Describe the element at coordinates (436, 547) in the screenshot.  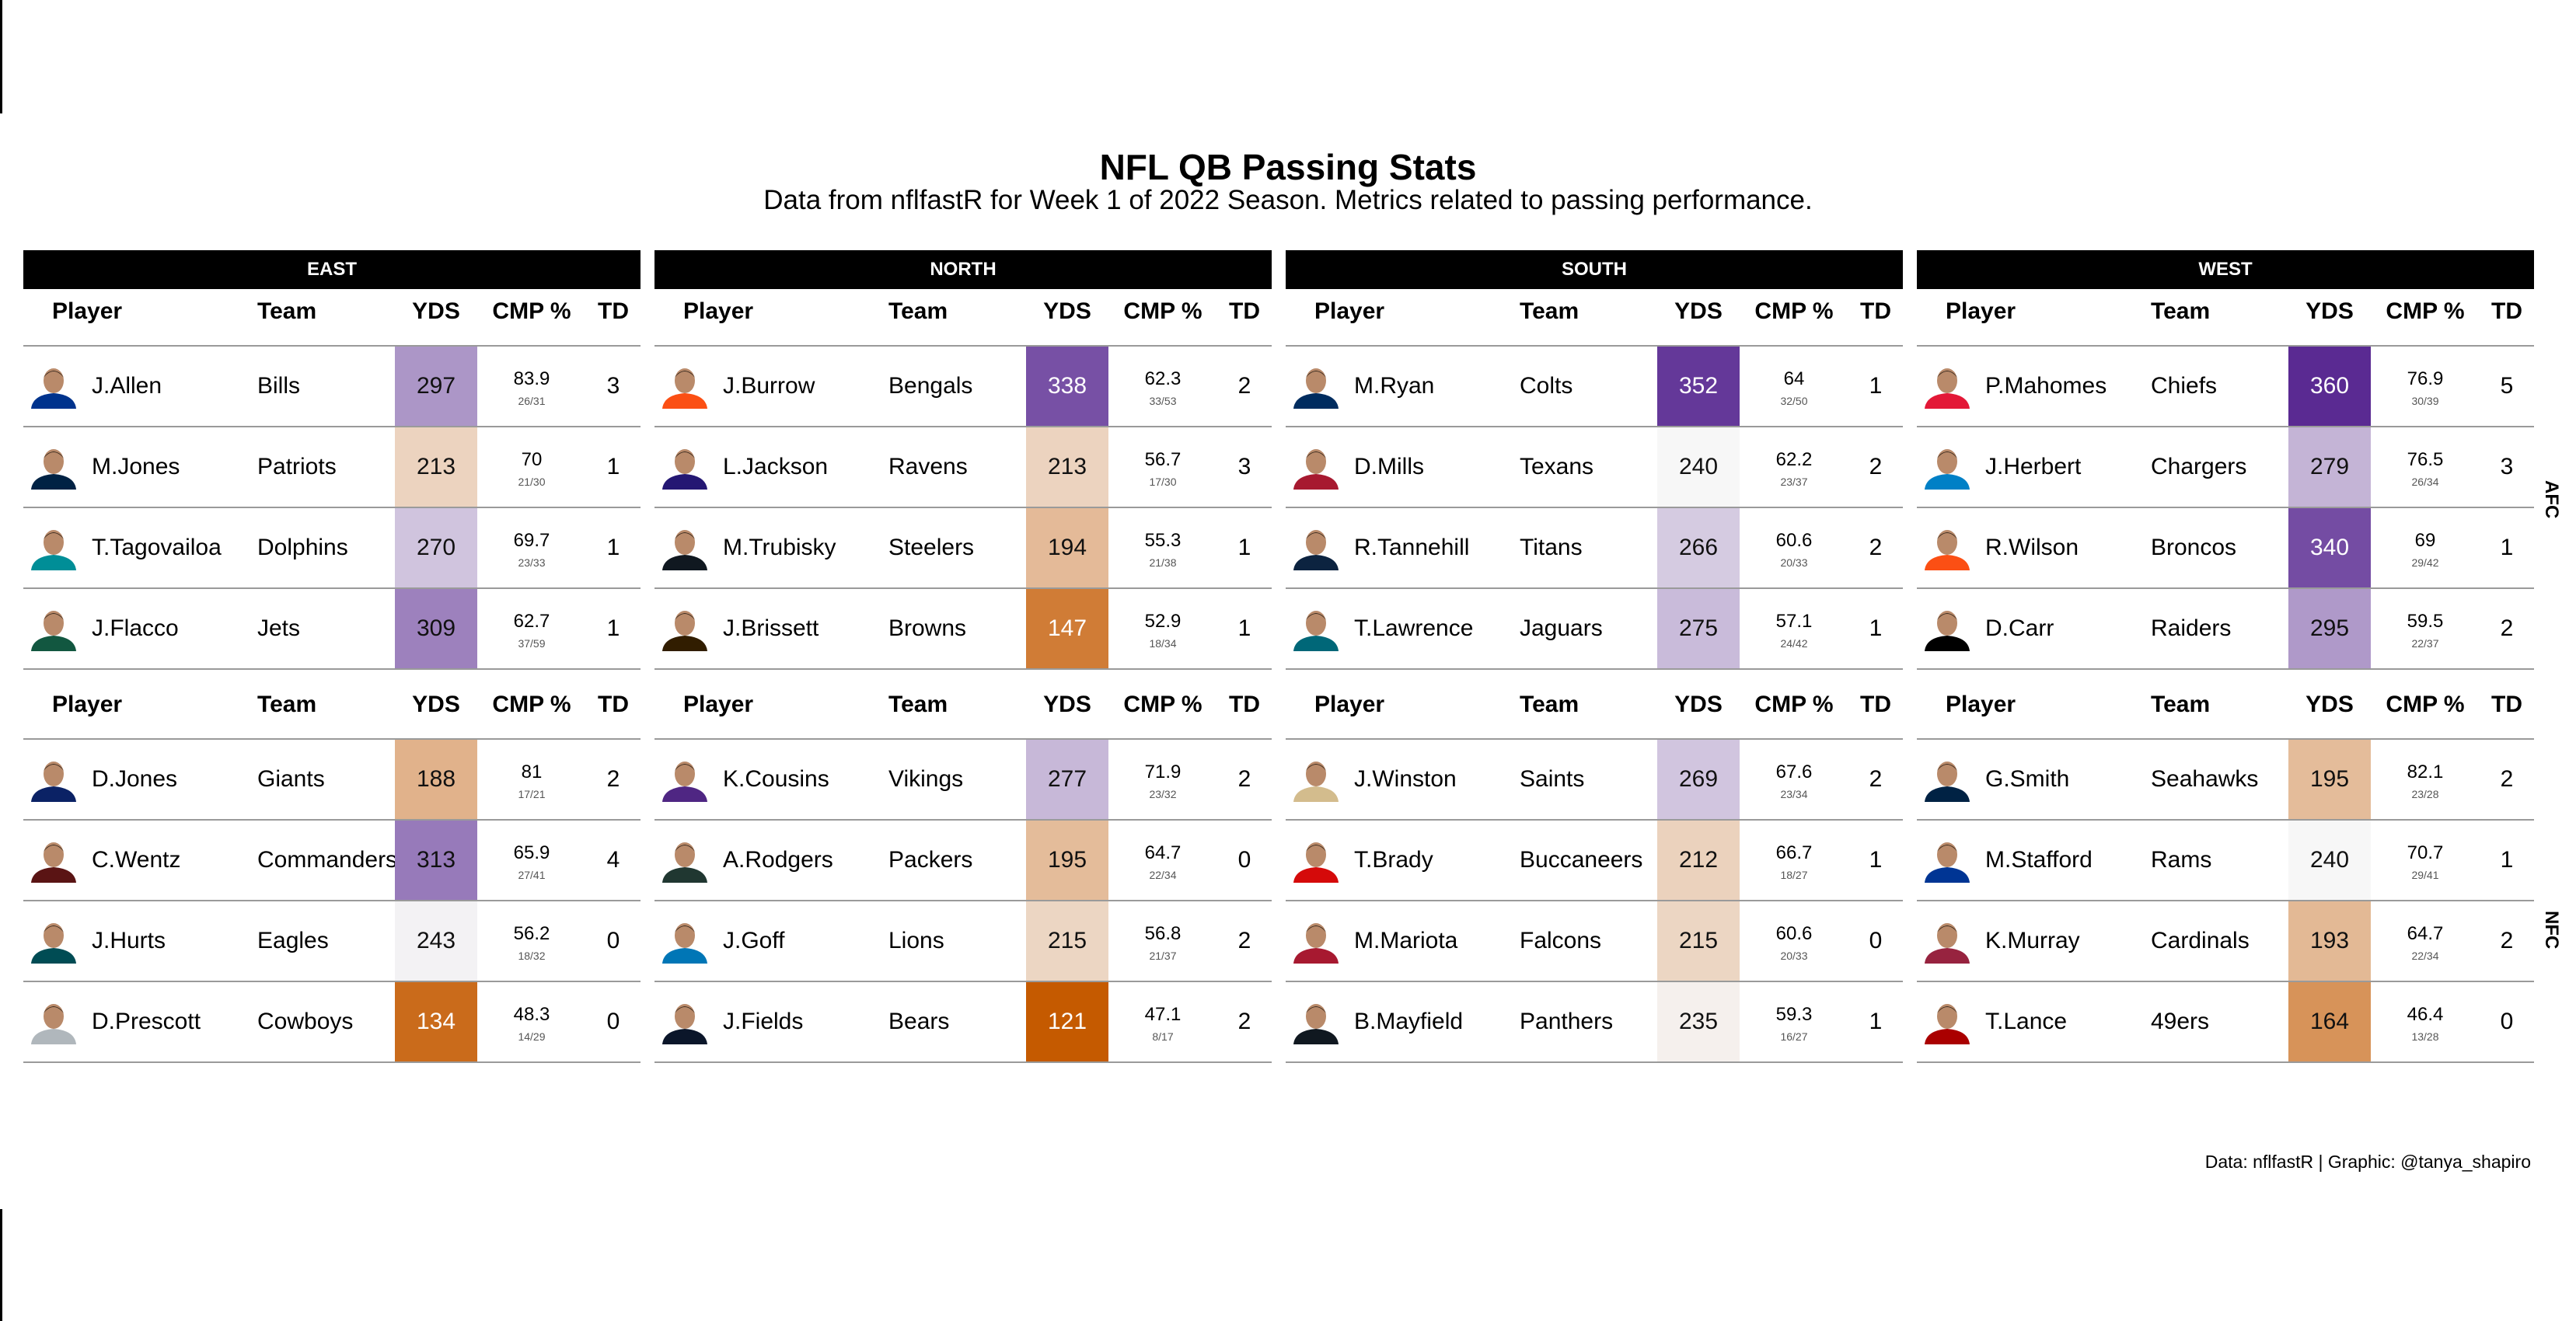
I see `yds-value: 270` at that location.